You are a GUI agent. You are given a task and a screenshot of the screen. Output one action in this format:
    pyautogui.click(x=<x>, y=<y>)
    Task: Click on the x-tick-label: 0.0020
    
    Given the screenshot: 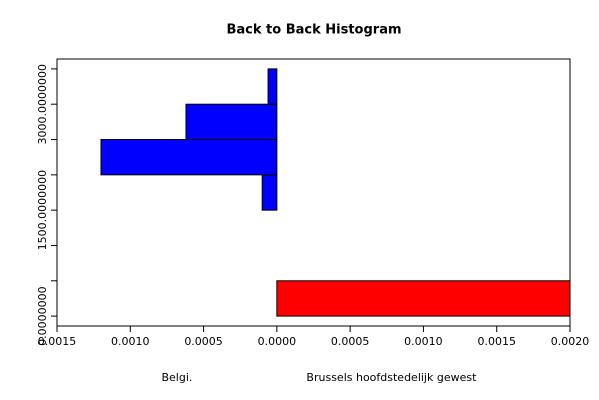 What is the action you would take?
    pyautogui.click(x=570, y=341)
    